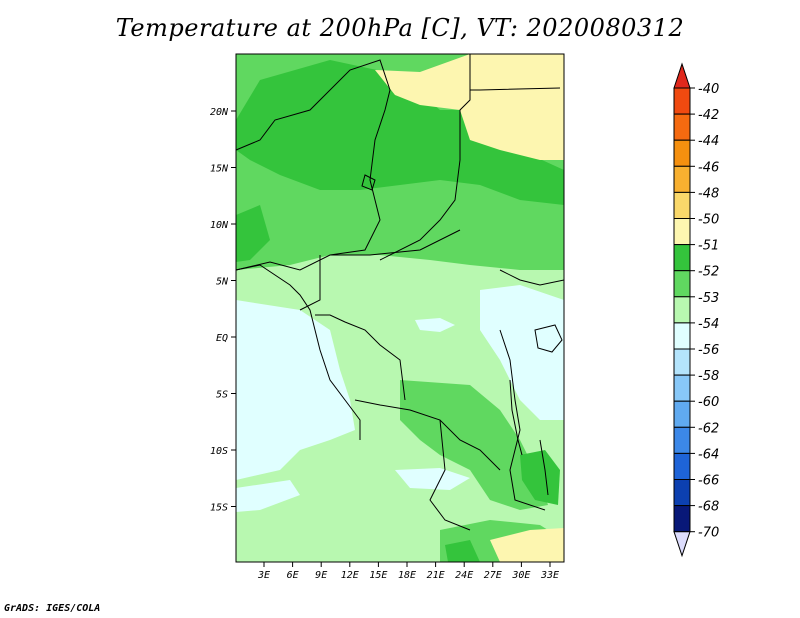 This screenshot has width=800, height=618. What do you see at coordinates (268, 496) in the screenshot?
I see `cyan-zone-sw` at bounding box center [268, 496].